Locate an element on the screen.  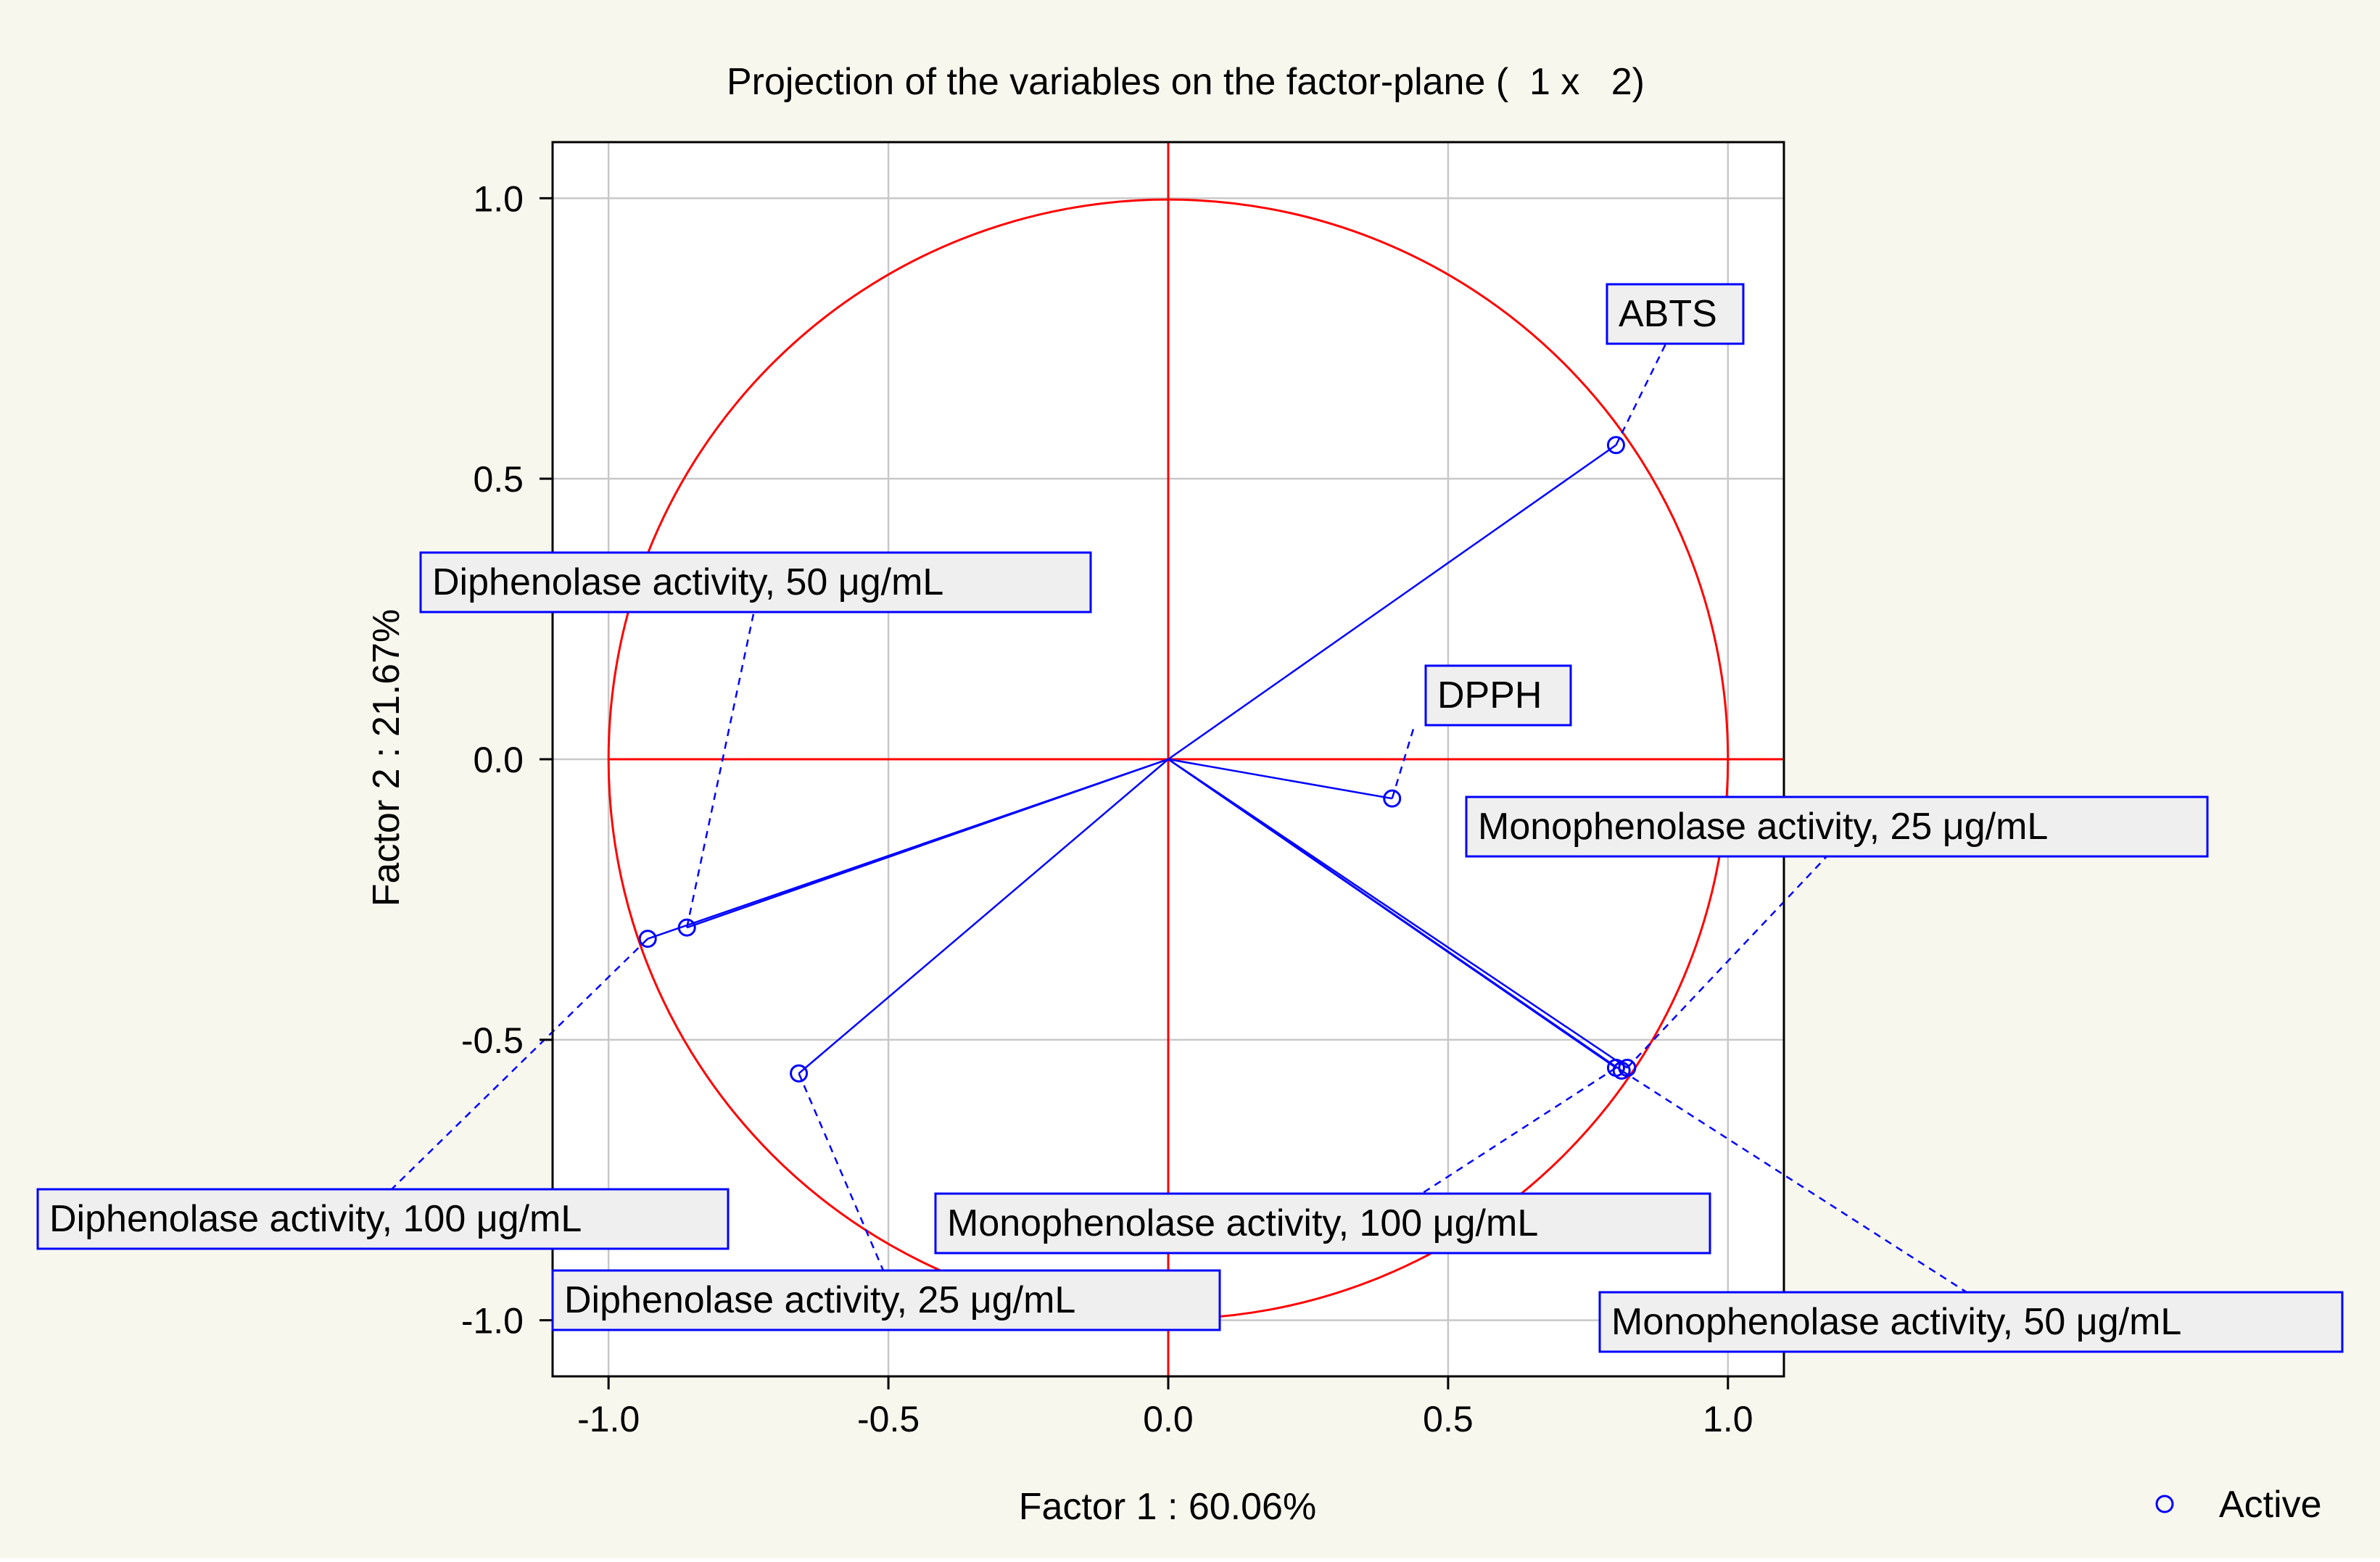
variable-label: Diphenolase activity, 50 μg/mL is located at coordinates (687, 582).